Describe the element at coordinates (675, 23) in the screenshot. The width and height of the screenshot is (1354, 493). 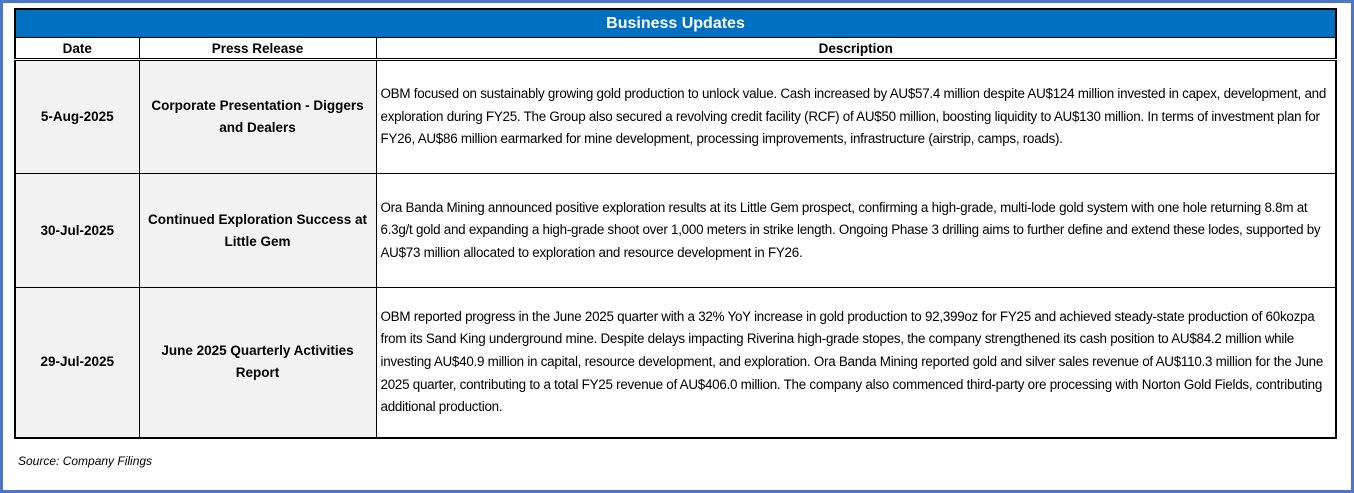
I see `table-title: Business Updates` at that location.